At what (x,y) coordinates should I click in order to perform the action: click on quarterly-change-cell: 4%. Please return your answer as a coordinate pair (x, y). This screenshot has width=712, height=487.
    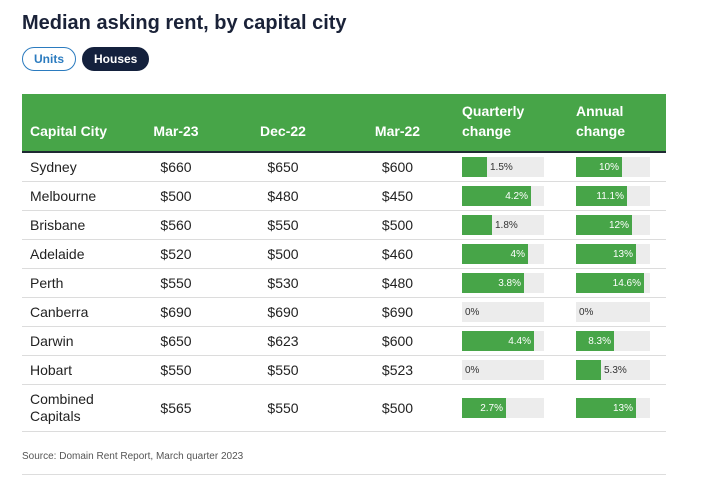
    Looking at the image, I should click on (519, 254).